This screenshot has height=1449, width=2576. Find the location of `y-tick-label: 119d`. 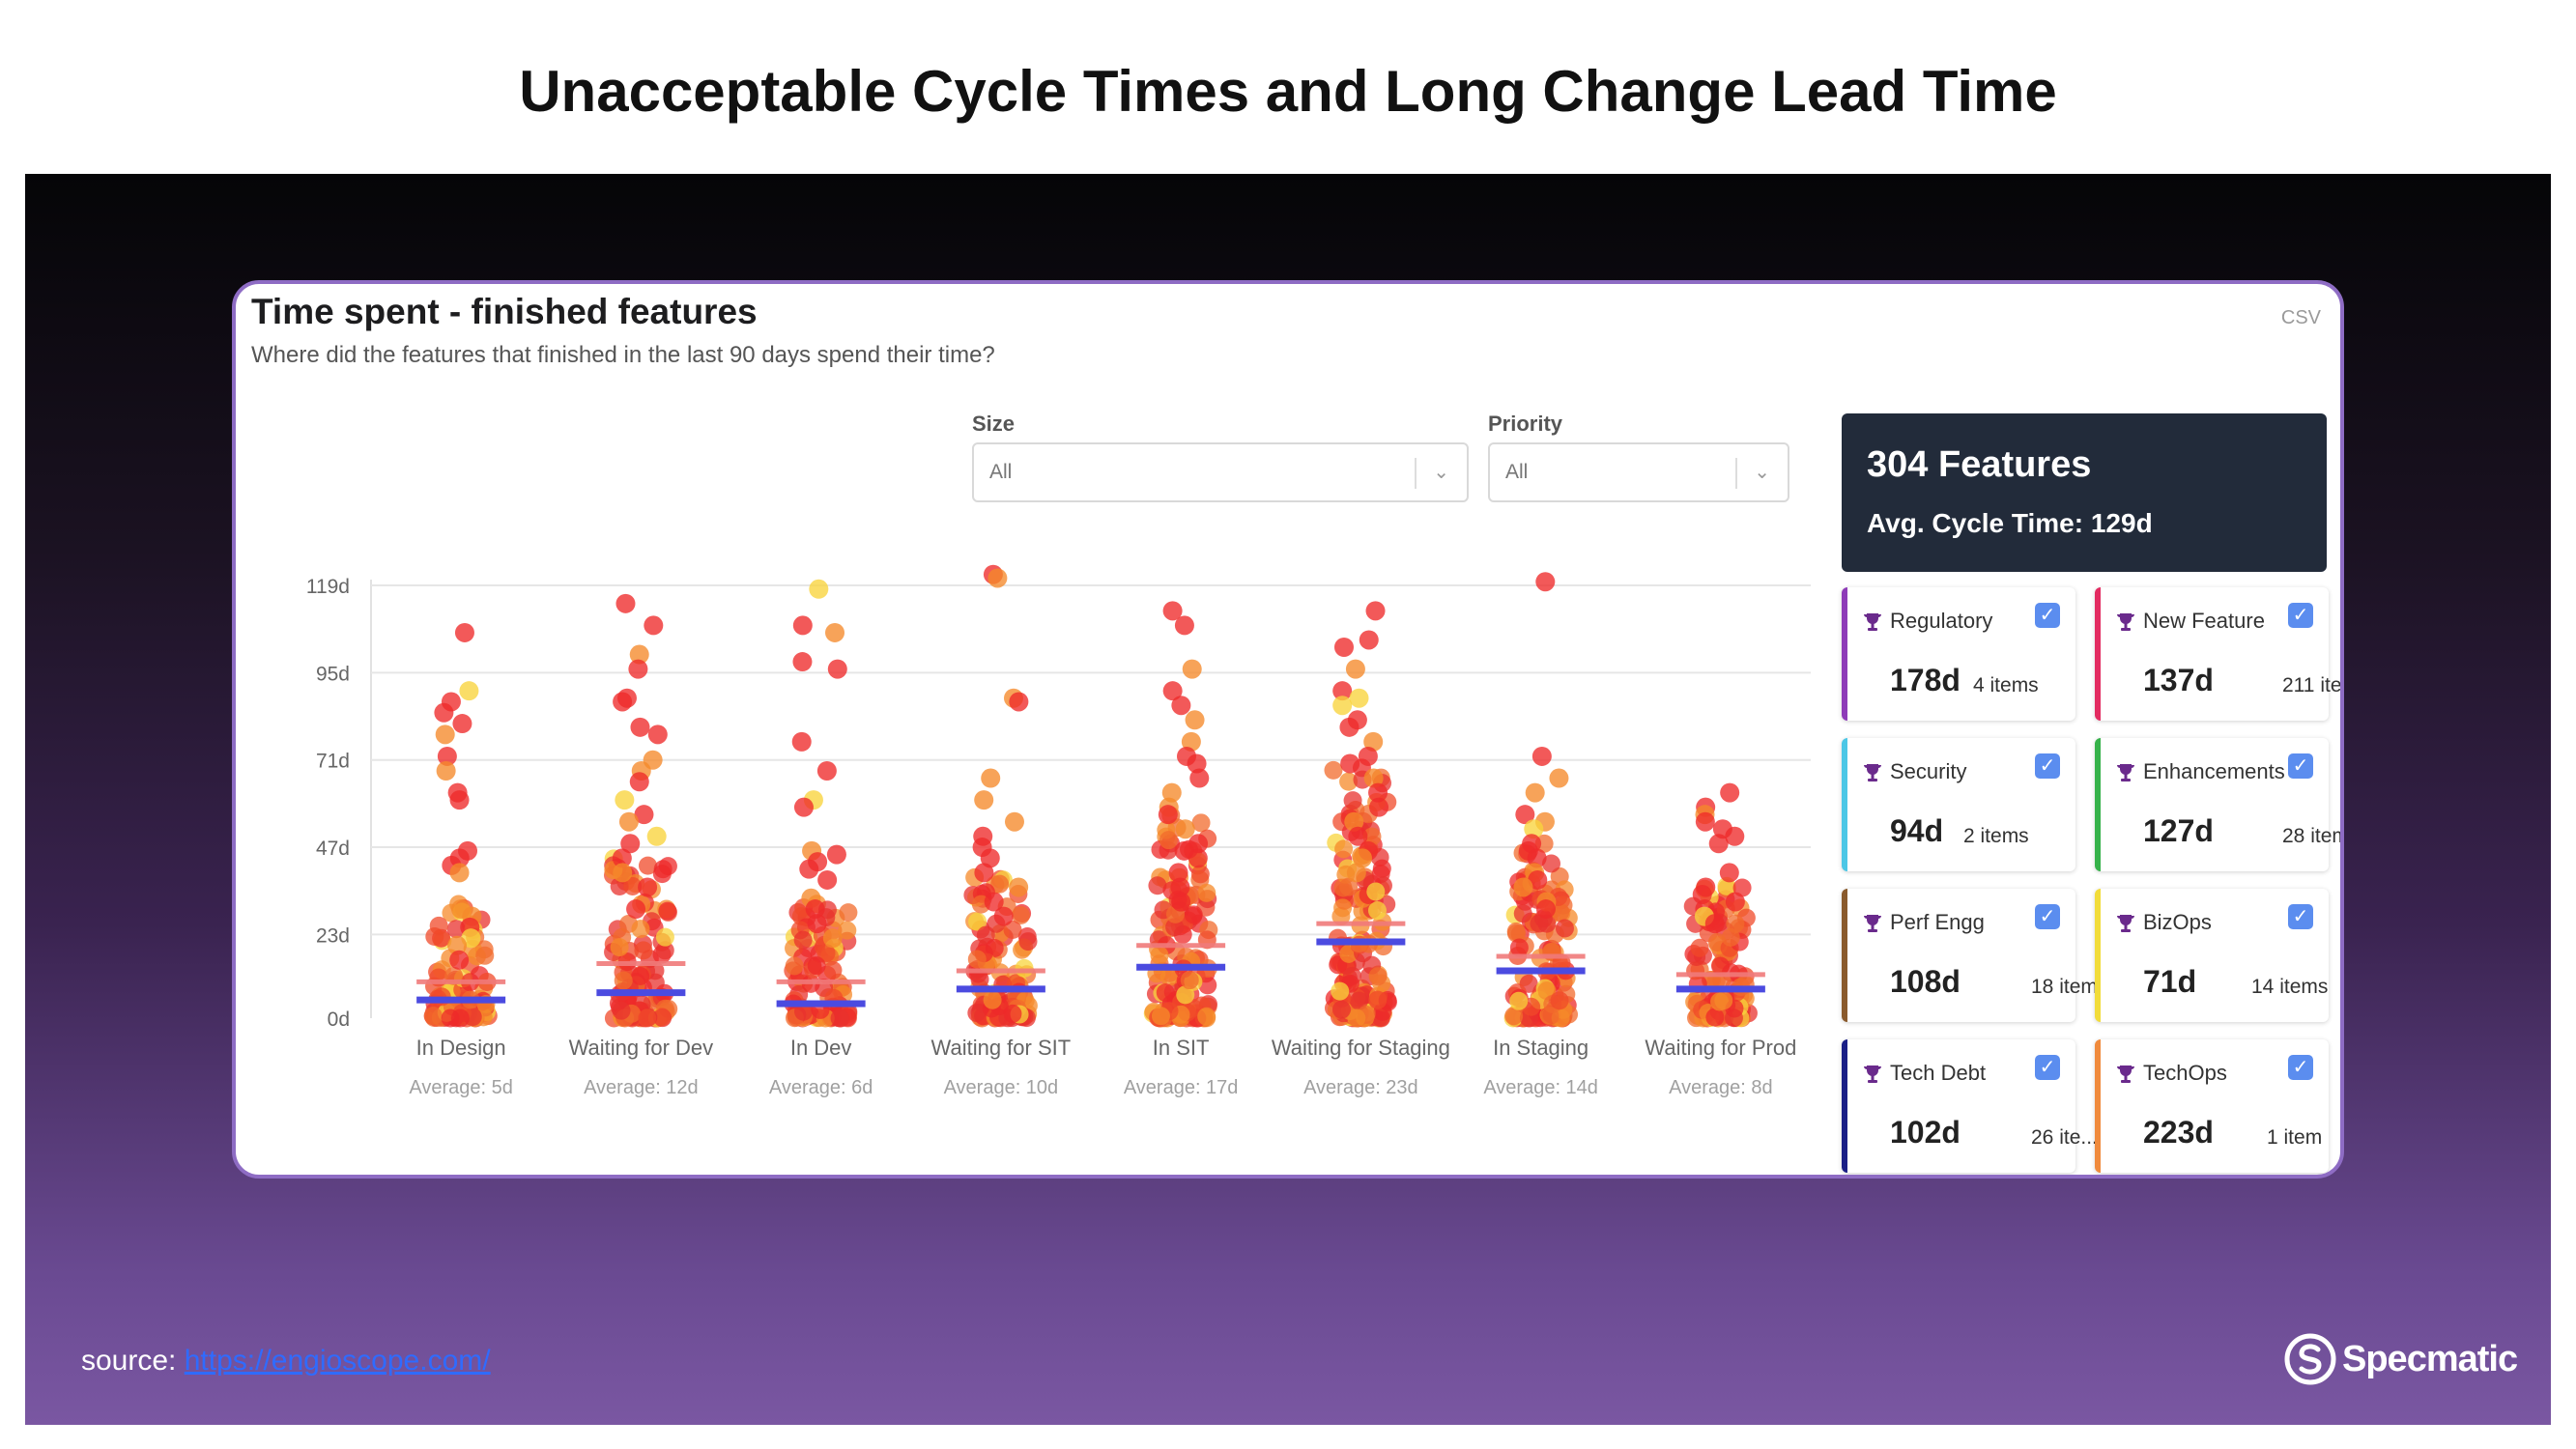

y-tick-label: 119d is located at coordinates (328, 587).